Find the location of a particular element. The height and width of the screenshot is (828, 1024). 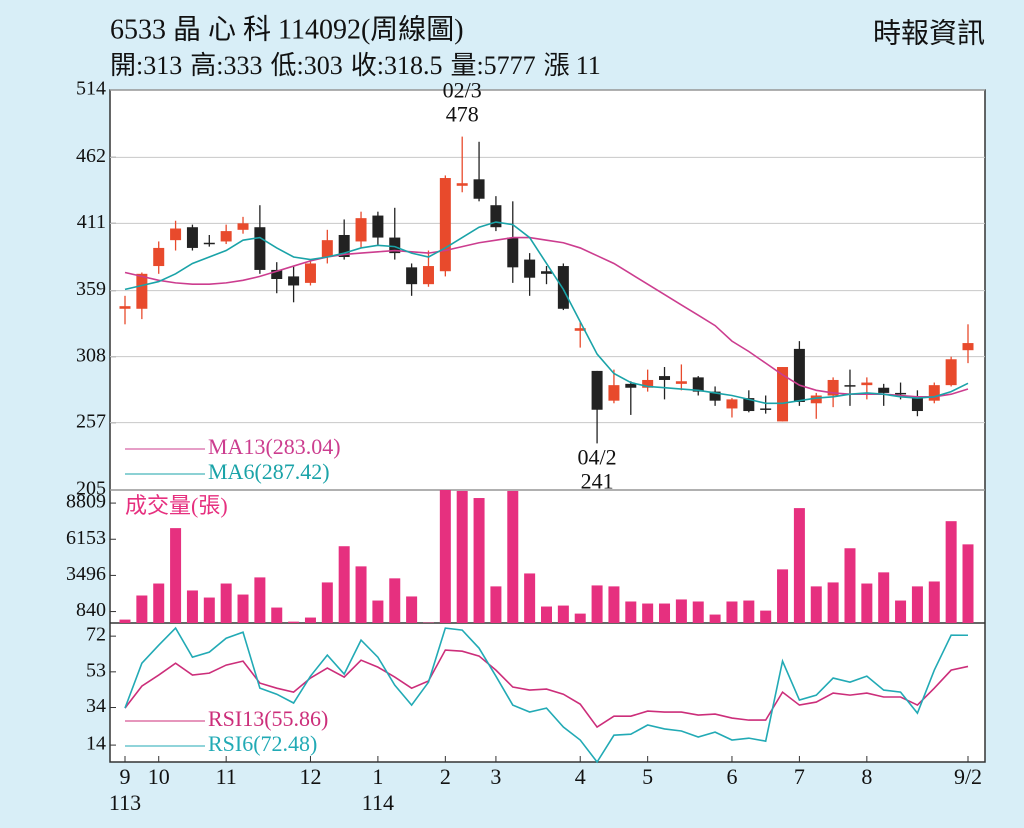

x-year-label: 114 is located at coordinates (378, 802).